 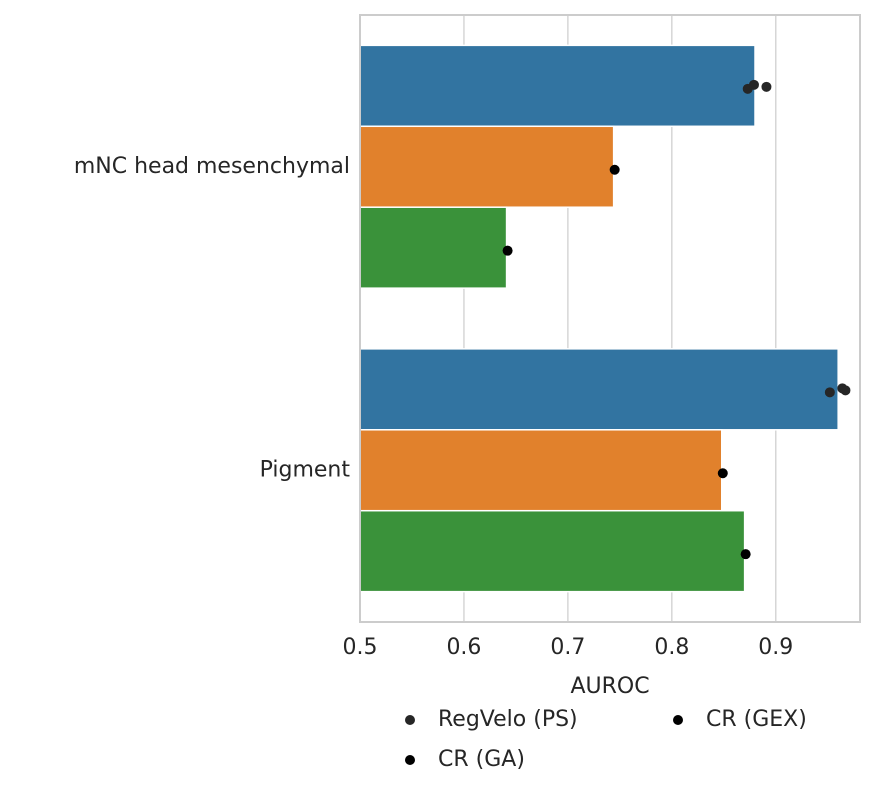 What do you see at coordinates (463, 647) in the screenshot?
I see `x-tick-label: 0.6` at bounding box center [463, 647].